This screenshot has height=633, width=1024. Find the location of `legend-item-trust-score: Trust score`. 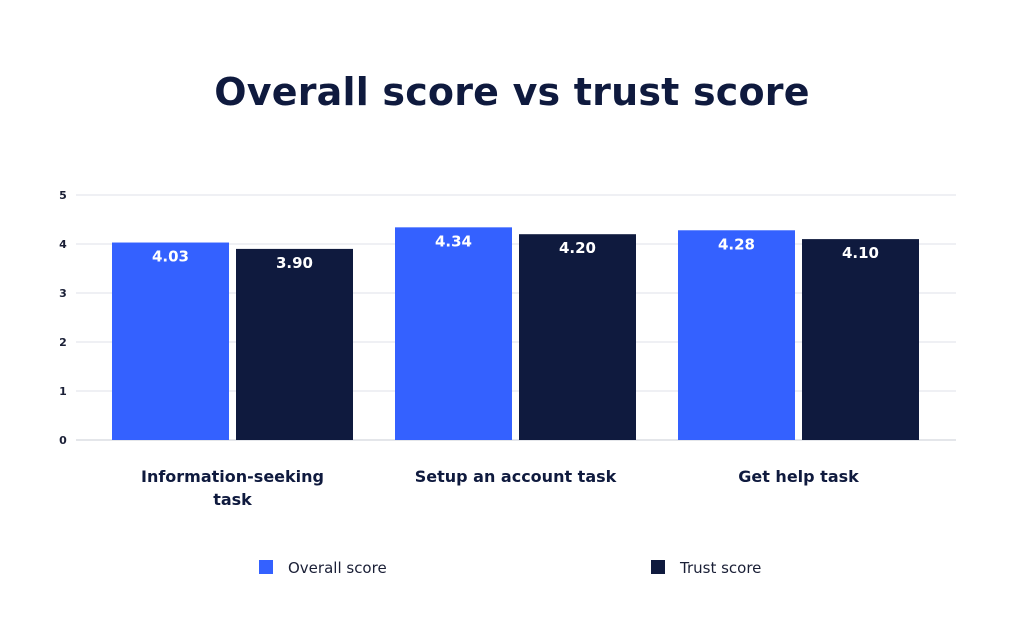

legend-item-trust-score: Trust score is located at coordinates (706, 568).